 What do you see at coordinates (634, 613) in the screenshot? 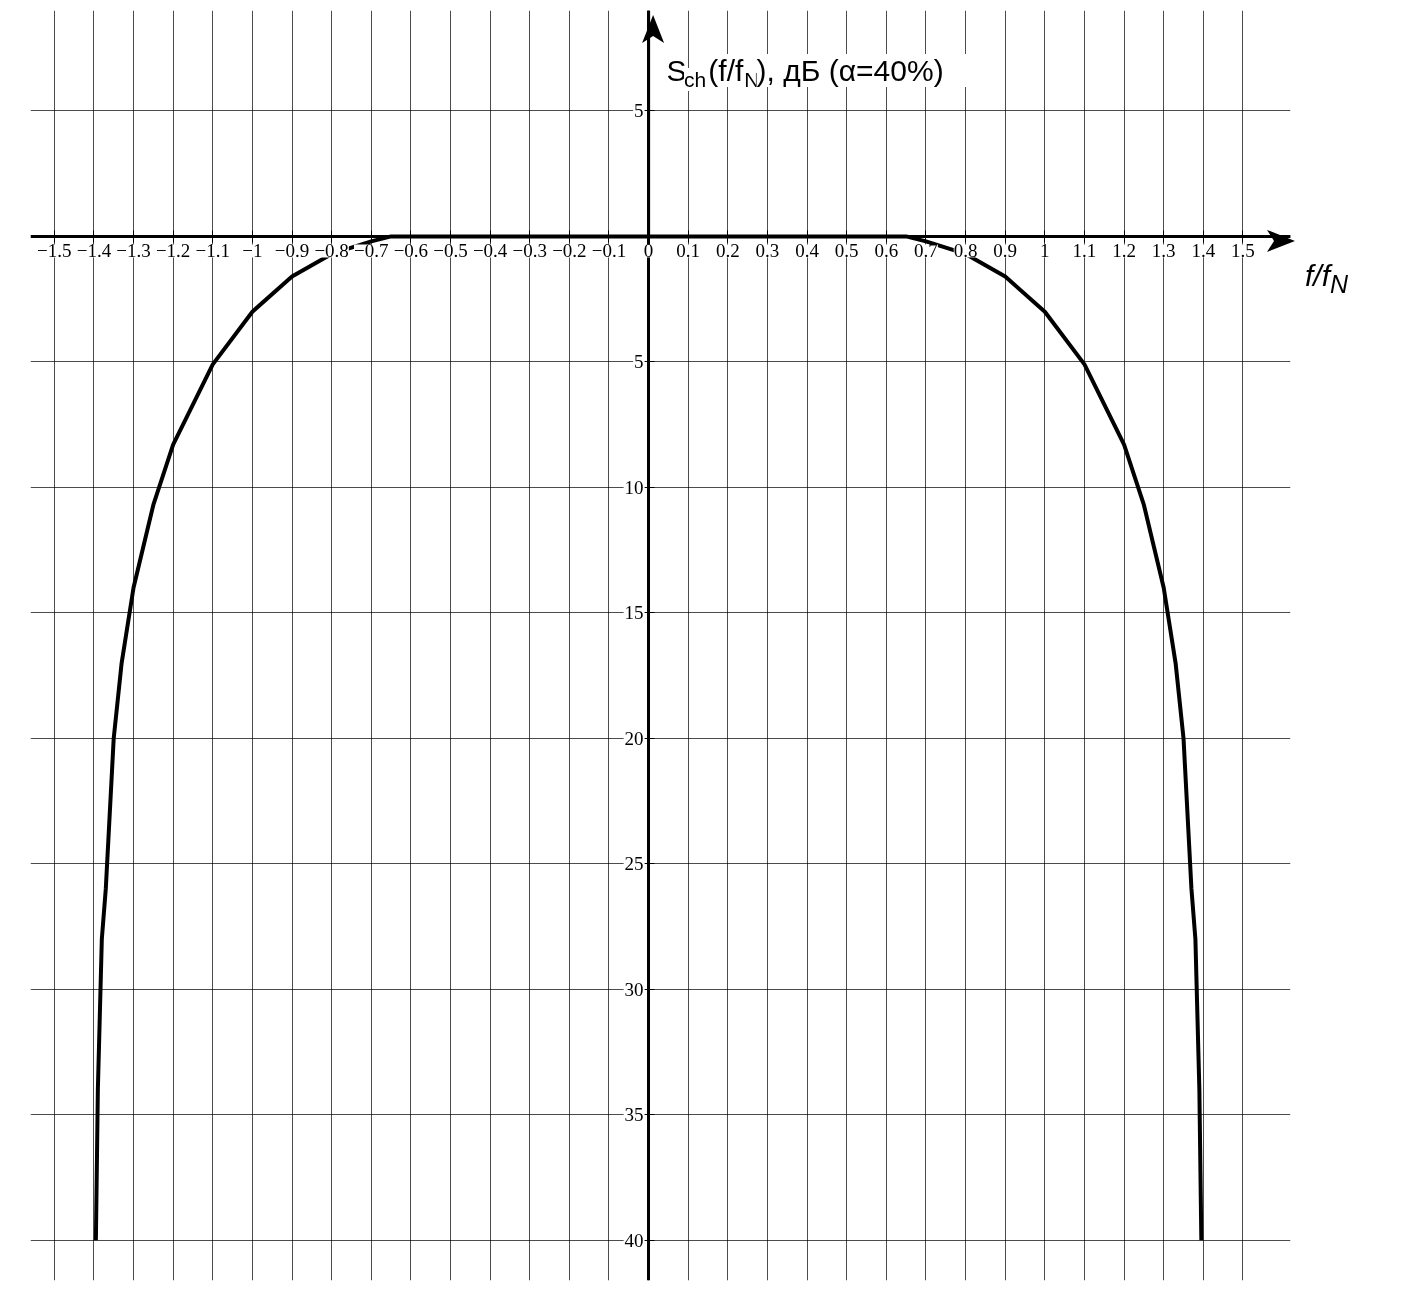
I see `y-tick-label: 15` at bounding box center [634, 613].